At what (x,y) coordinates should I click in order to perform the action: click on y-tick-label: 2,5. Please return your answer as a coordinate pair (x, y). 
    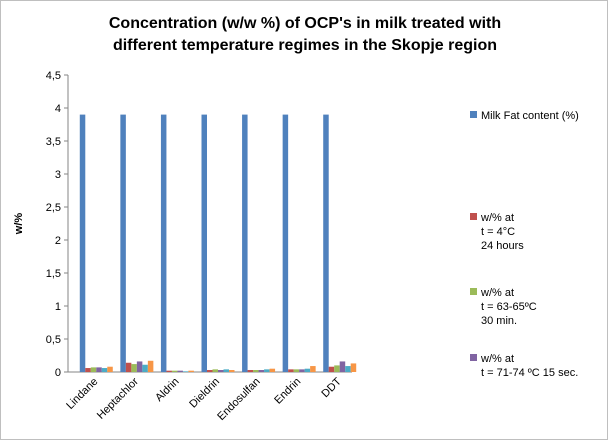
    Looking at the image, I should click on (53, 208).